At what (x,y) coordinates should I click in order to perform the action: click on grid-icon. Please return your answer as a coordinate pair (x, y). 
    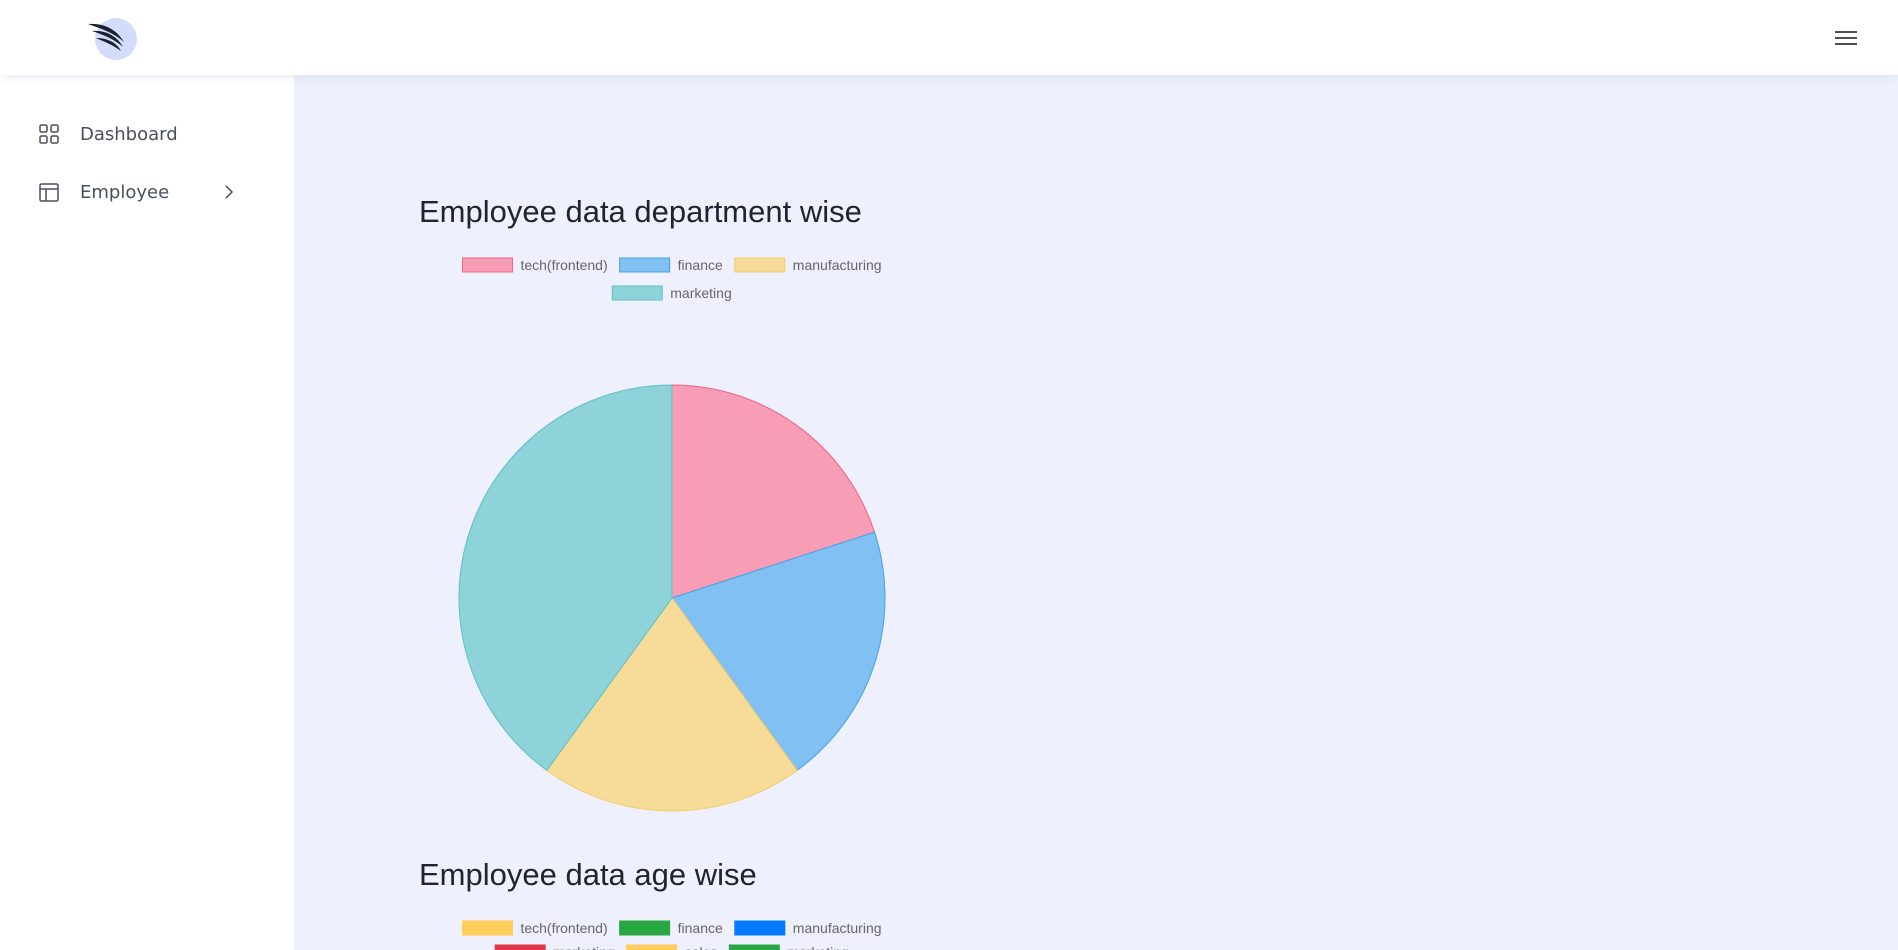
    Looking at the image, I should click on (49, 134).